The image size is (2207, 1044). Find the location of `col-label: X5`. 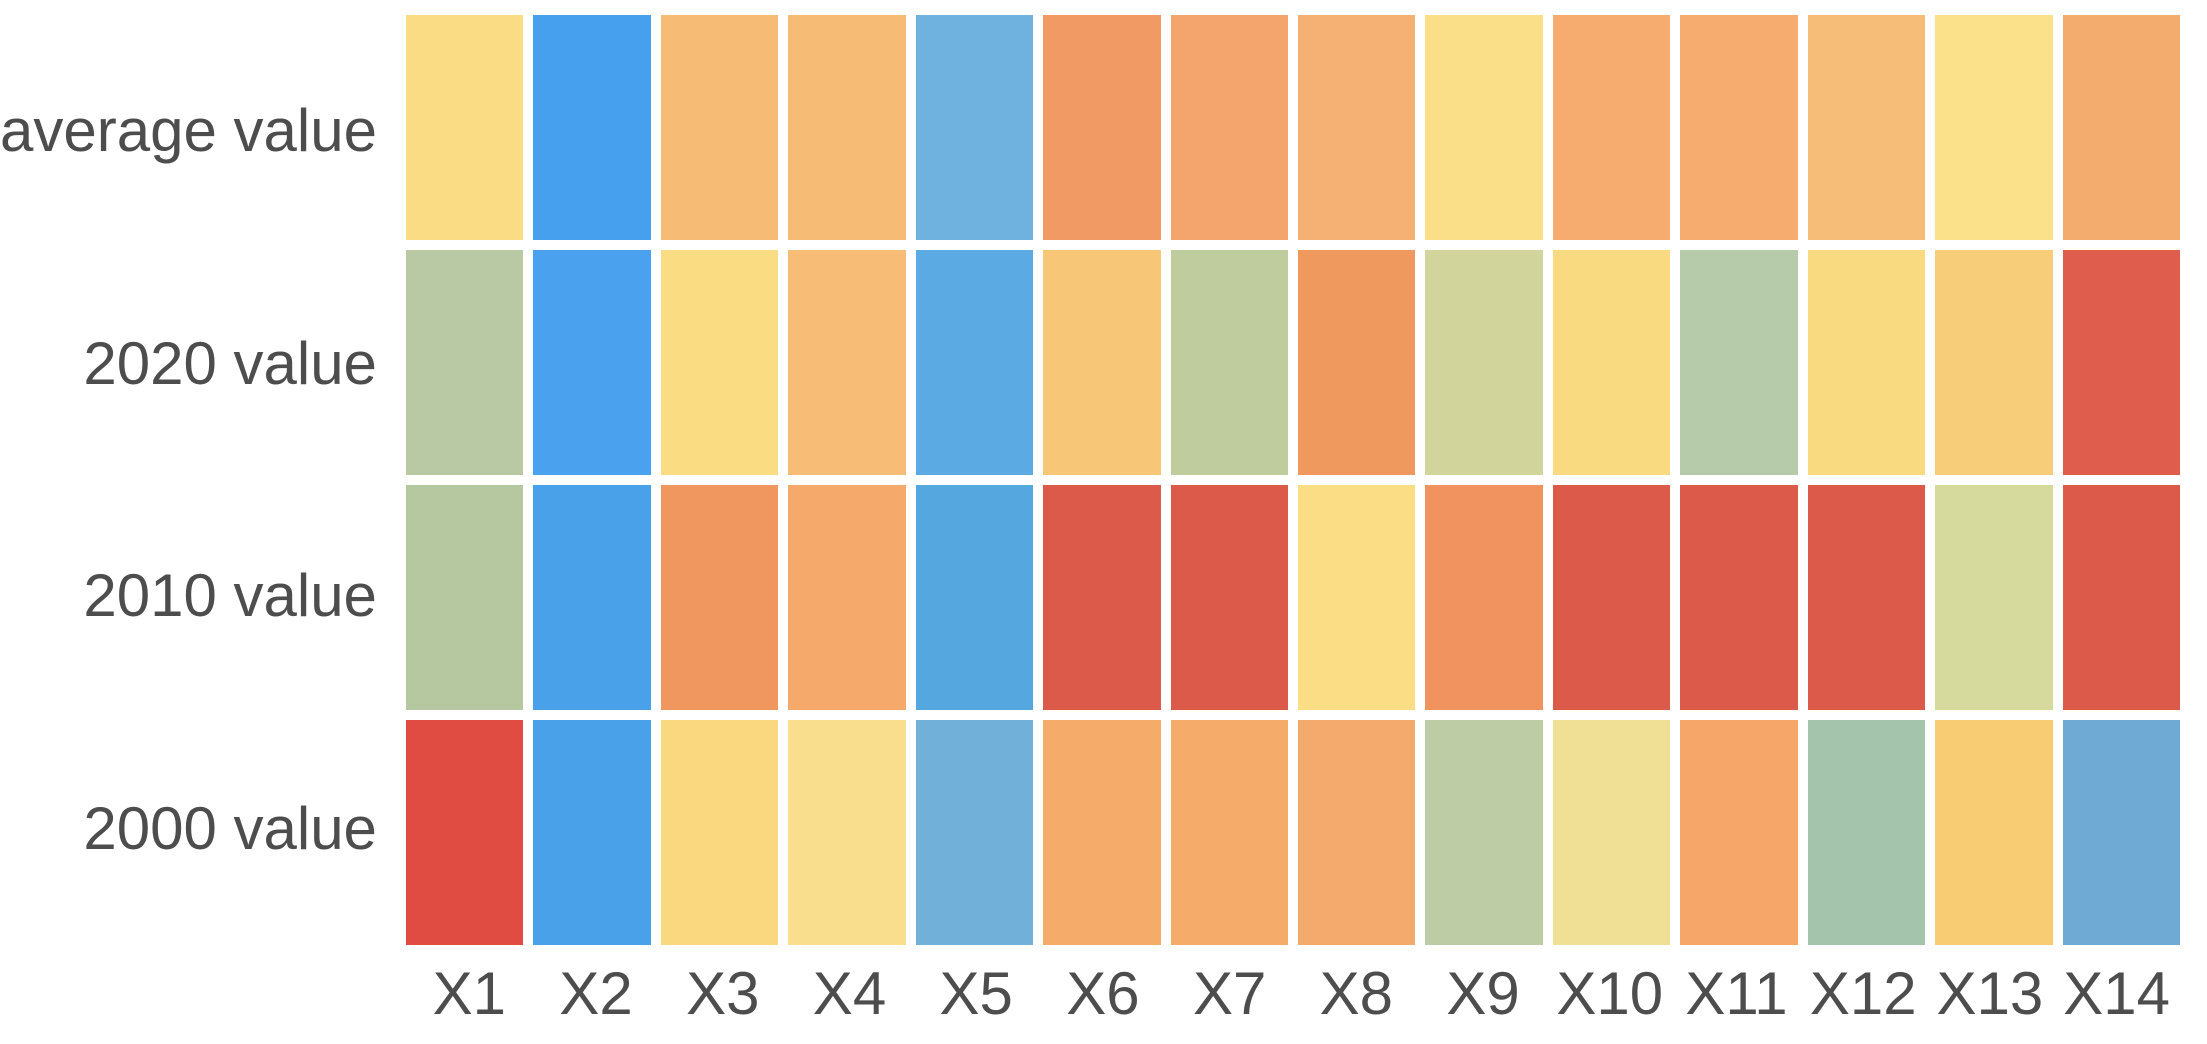

col-label: X5 is located at coordinates (976, 993).